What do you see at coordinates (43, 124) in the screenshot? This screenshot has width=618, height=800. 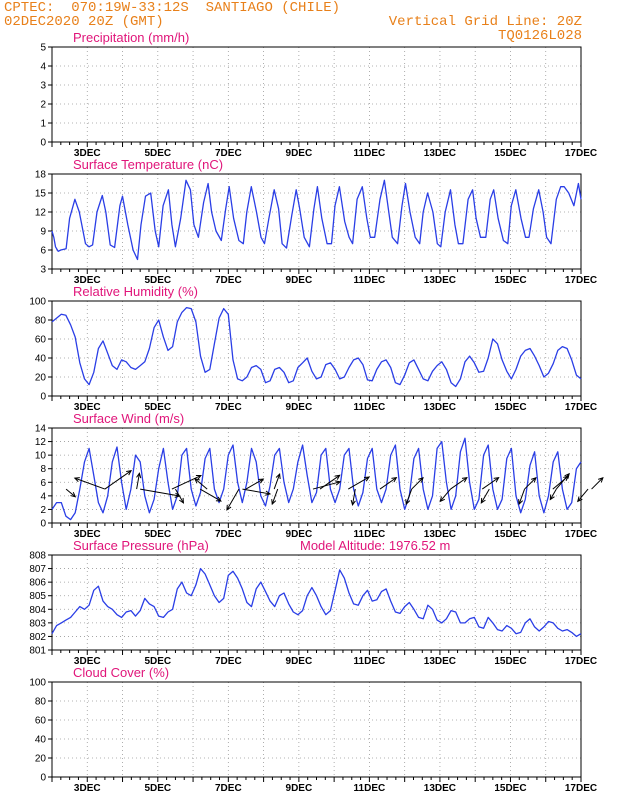 I see `ytick-label: 1` at bounding box center [43, 124].